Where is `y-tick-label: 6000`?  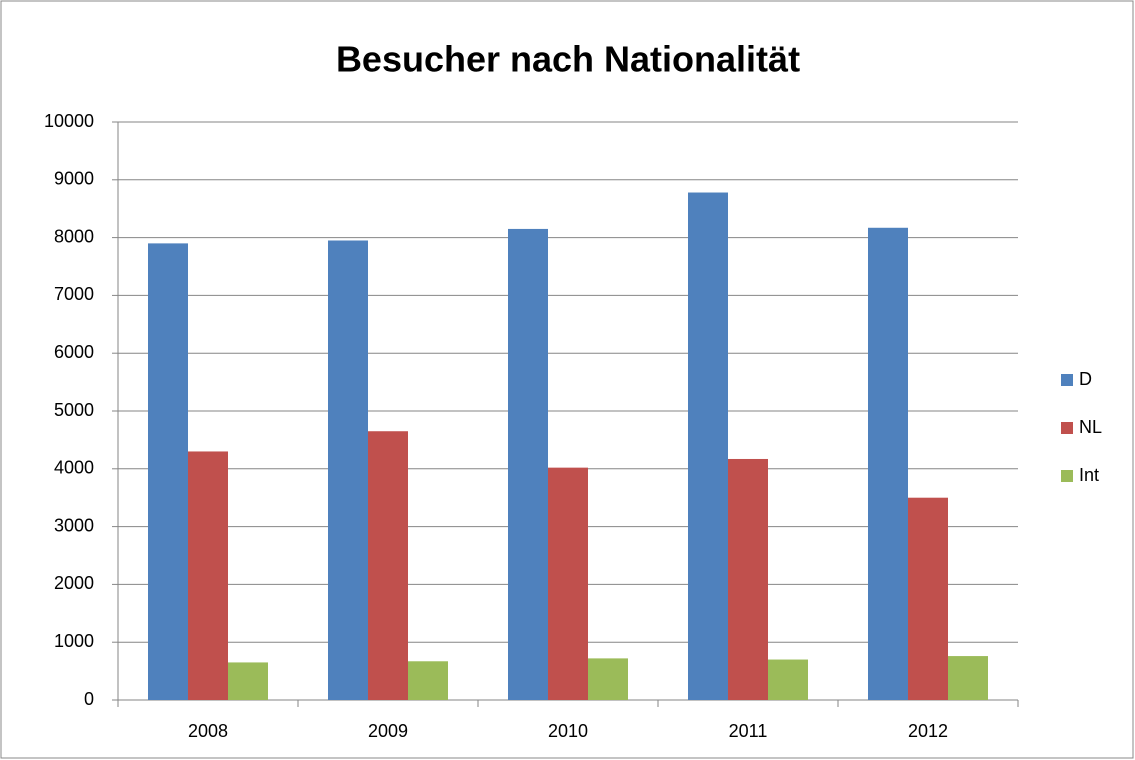 y-tick-label: 6000 is located at coordinates (74, 352).